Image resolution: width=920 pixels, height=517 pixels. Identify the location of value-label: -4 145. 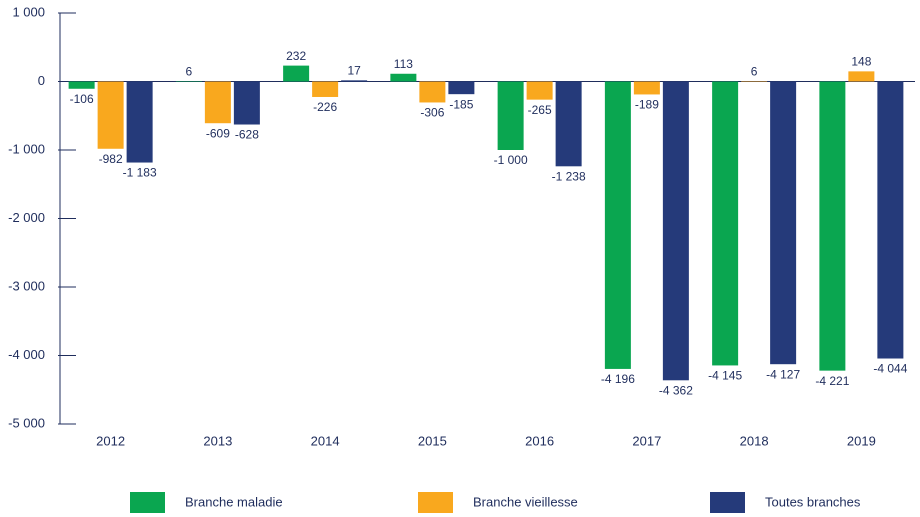
(725, 376).